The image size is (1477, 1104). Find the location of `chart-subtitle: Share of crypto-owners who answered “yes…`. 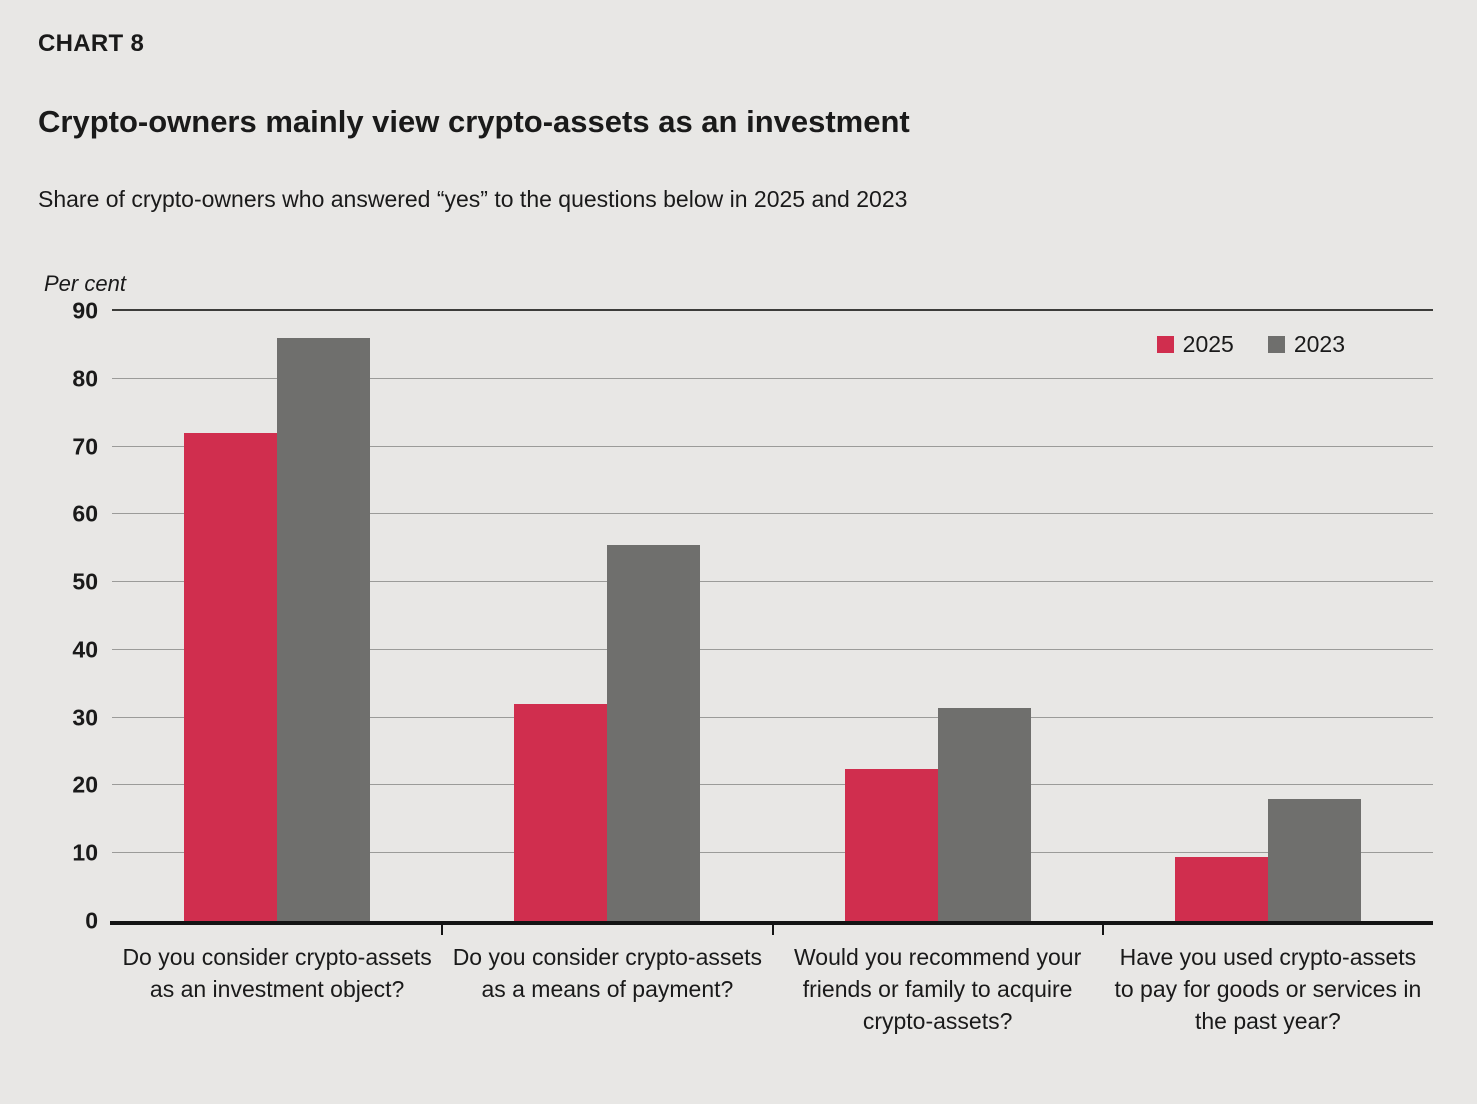

chart-subtitle: Share of crypto-owners who answered “yes… is located at coordinates (473, 199).